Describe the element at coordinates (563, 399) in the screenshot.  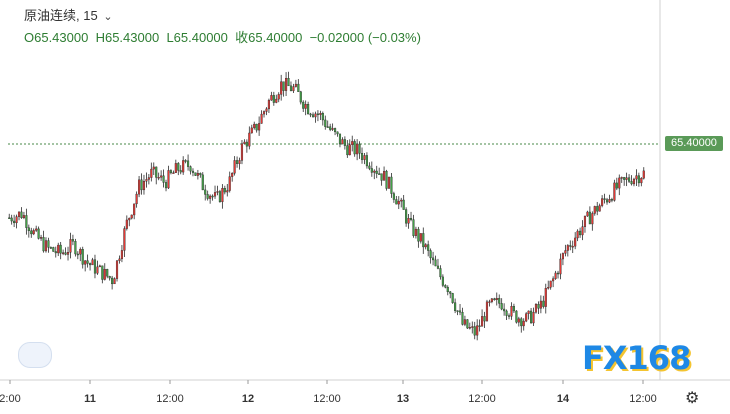
I see `x-tick-label: 14` at that location.